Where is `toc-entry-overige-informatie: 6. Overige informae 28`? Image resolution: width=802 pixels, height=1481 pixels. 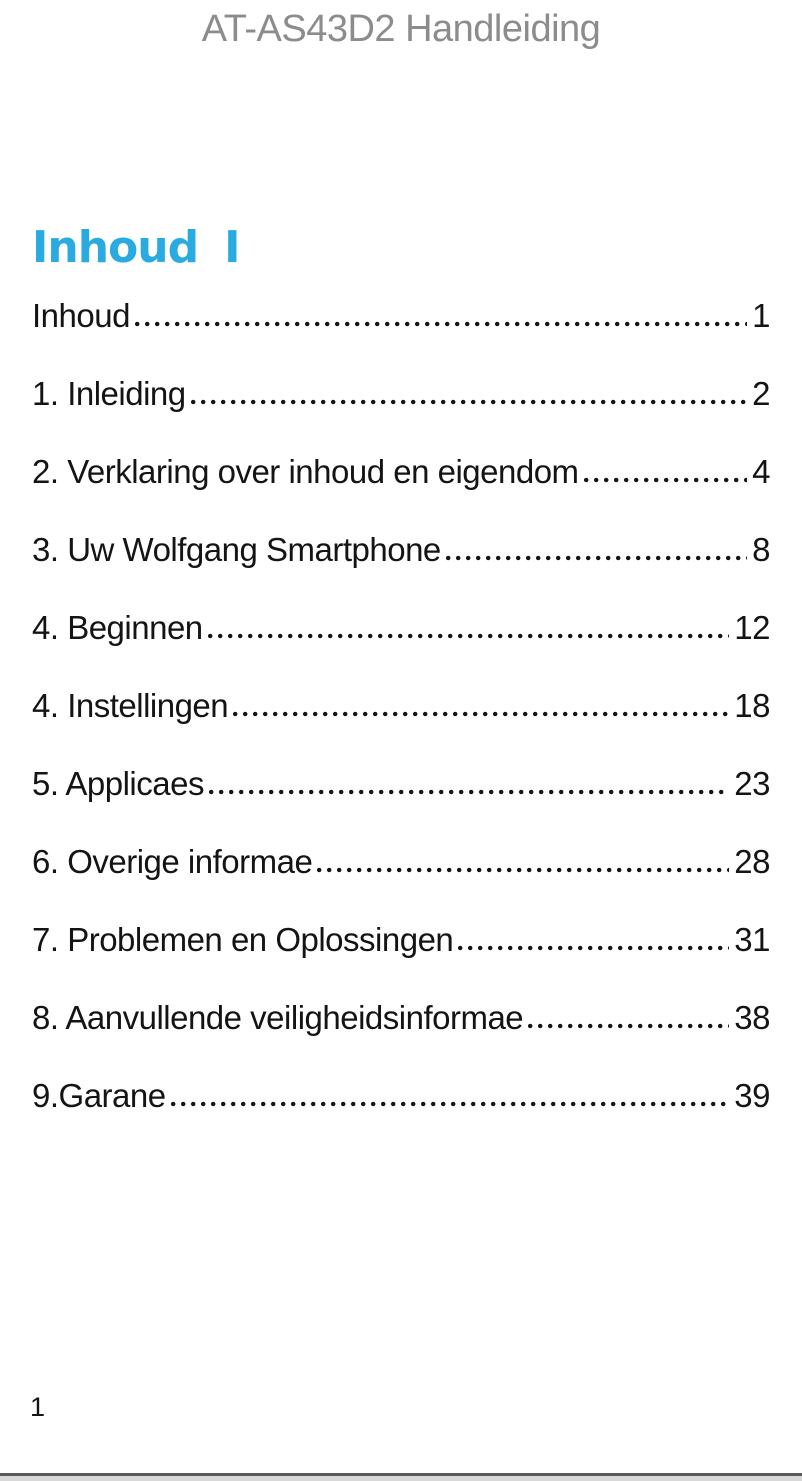 toc-entry-overige-informatie: 6. Overige informae 28 is located at coordinates (401, 862).